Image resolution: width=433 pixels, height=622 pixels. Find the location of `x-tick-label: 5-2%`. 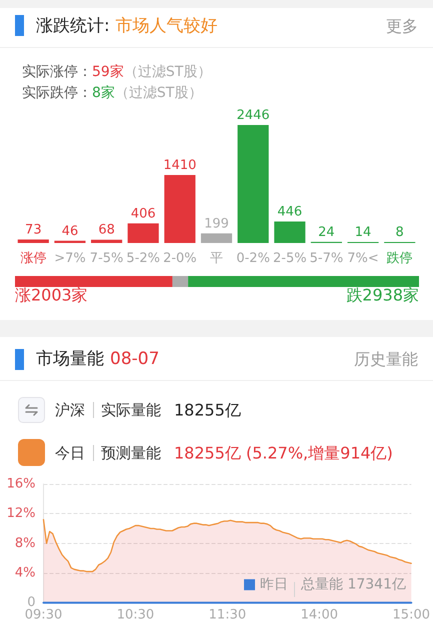

x-tick-label: 5-2% is located at coordinates (143, 258).